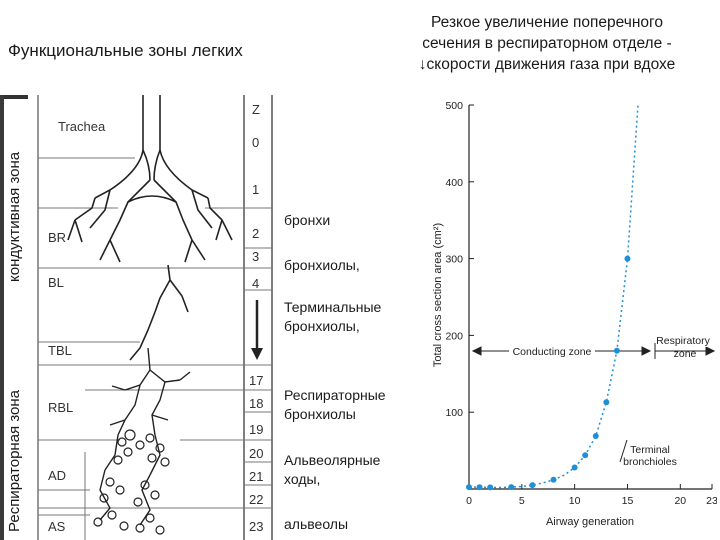  Describe the element at coordinates (522, 501) in the screenshot. I see `x-tick-label: 5` at that location.